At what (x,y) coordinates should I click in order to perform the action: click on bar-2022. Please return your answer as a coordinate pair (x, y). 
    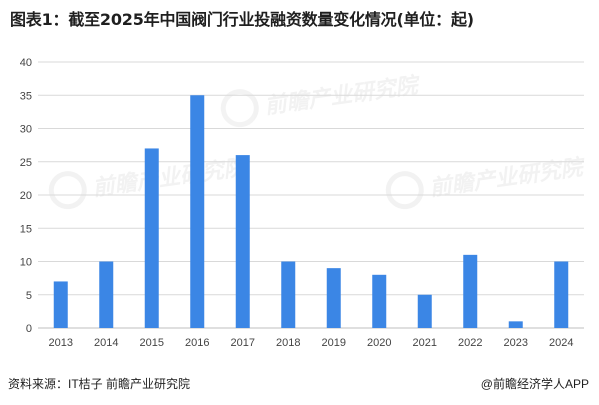
    Looking at the image, I should click on (470, 291).